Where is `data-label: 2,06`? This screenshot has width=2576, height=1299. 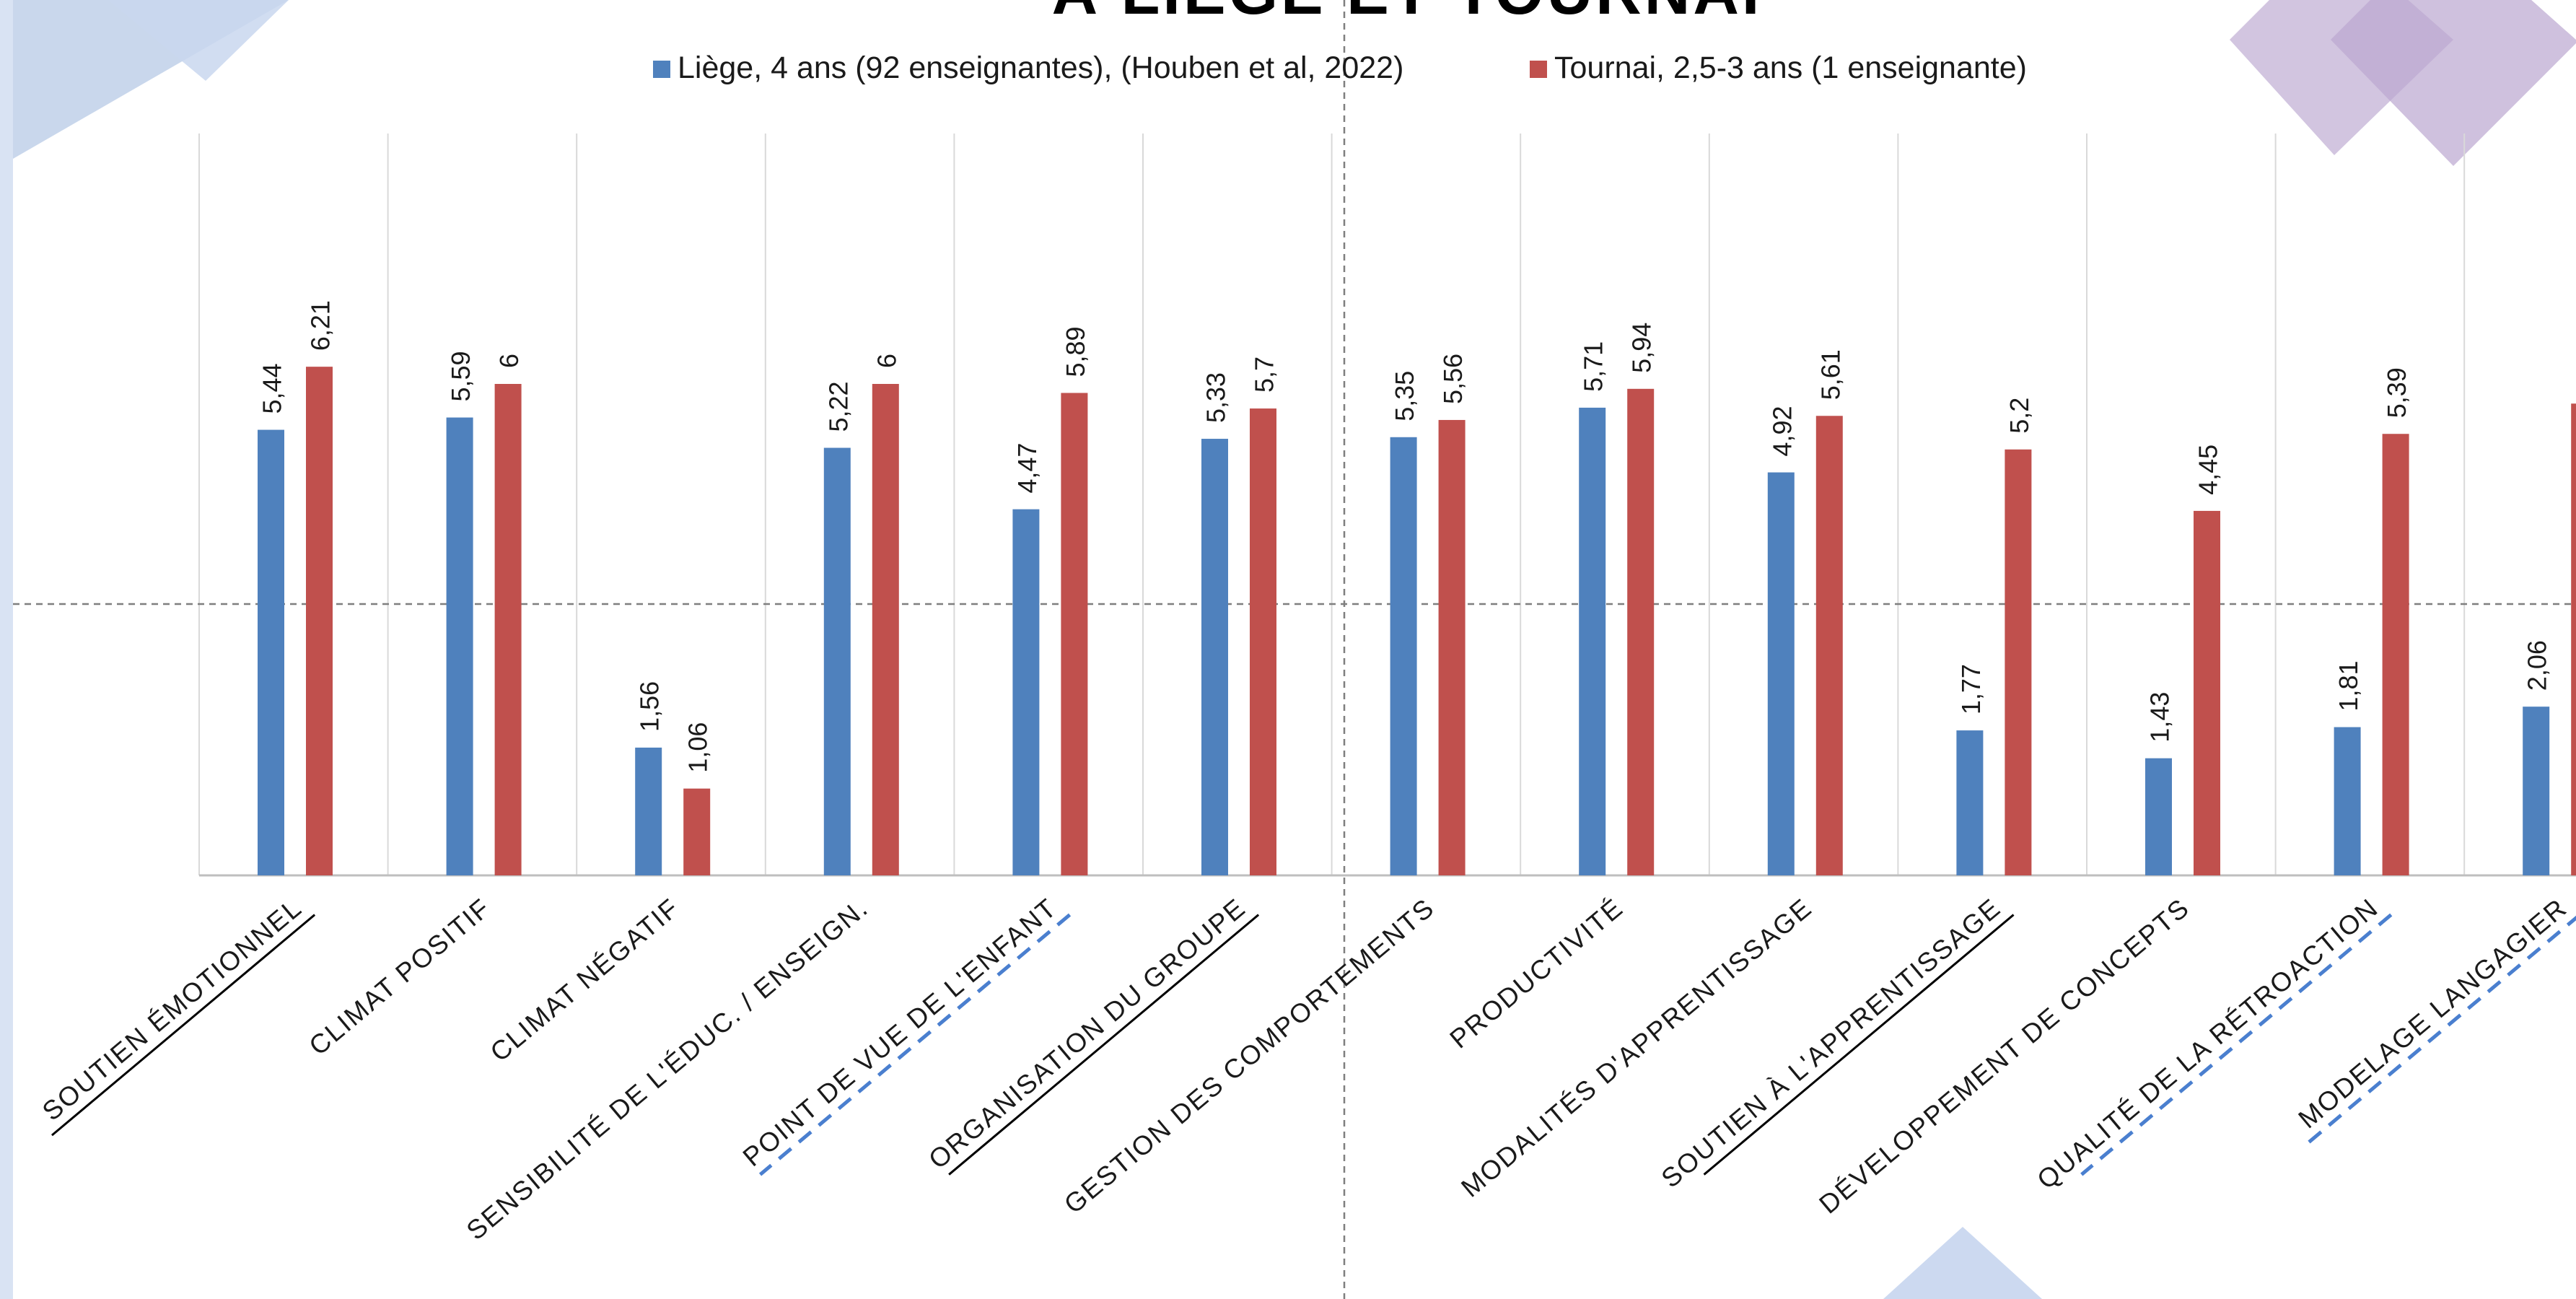
data-label: 2,06 is located at coordinates (2537, 665).